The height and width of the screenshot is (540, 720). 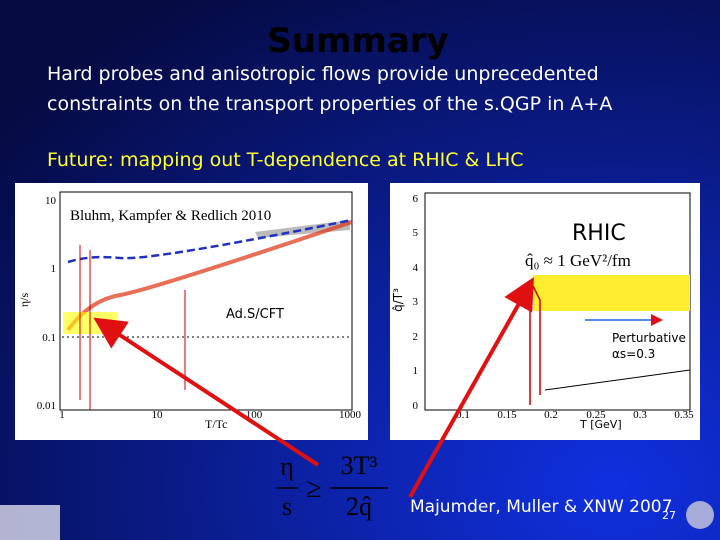 I want to click on x-tick: 0.25, so click(x=596, y=415).